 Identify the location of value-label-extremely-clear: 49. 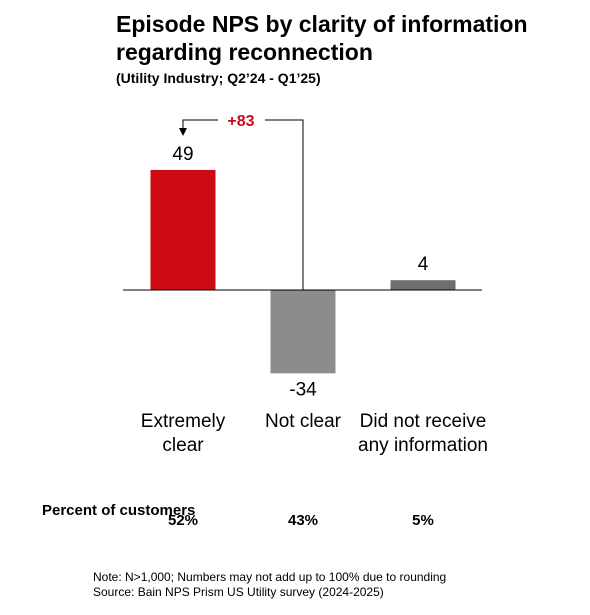
(182, 154).